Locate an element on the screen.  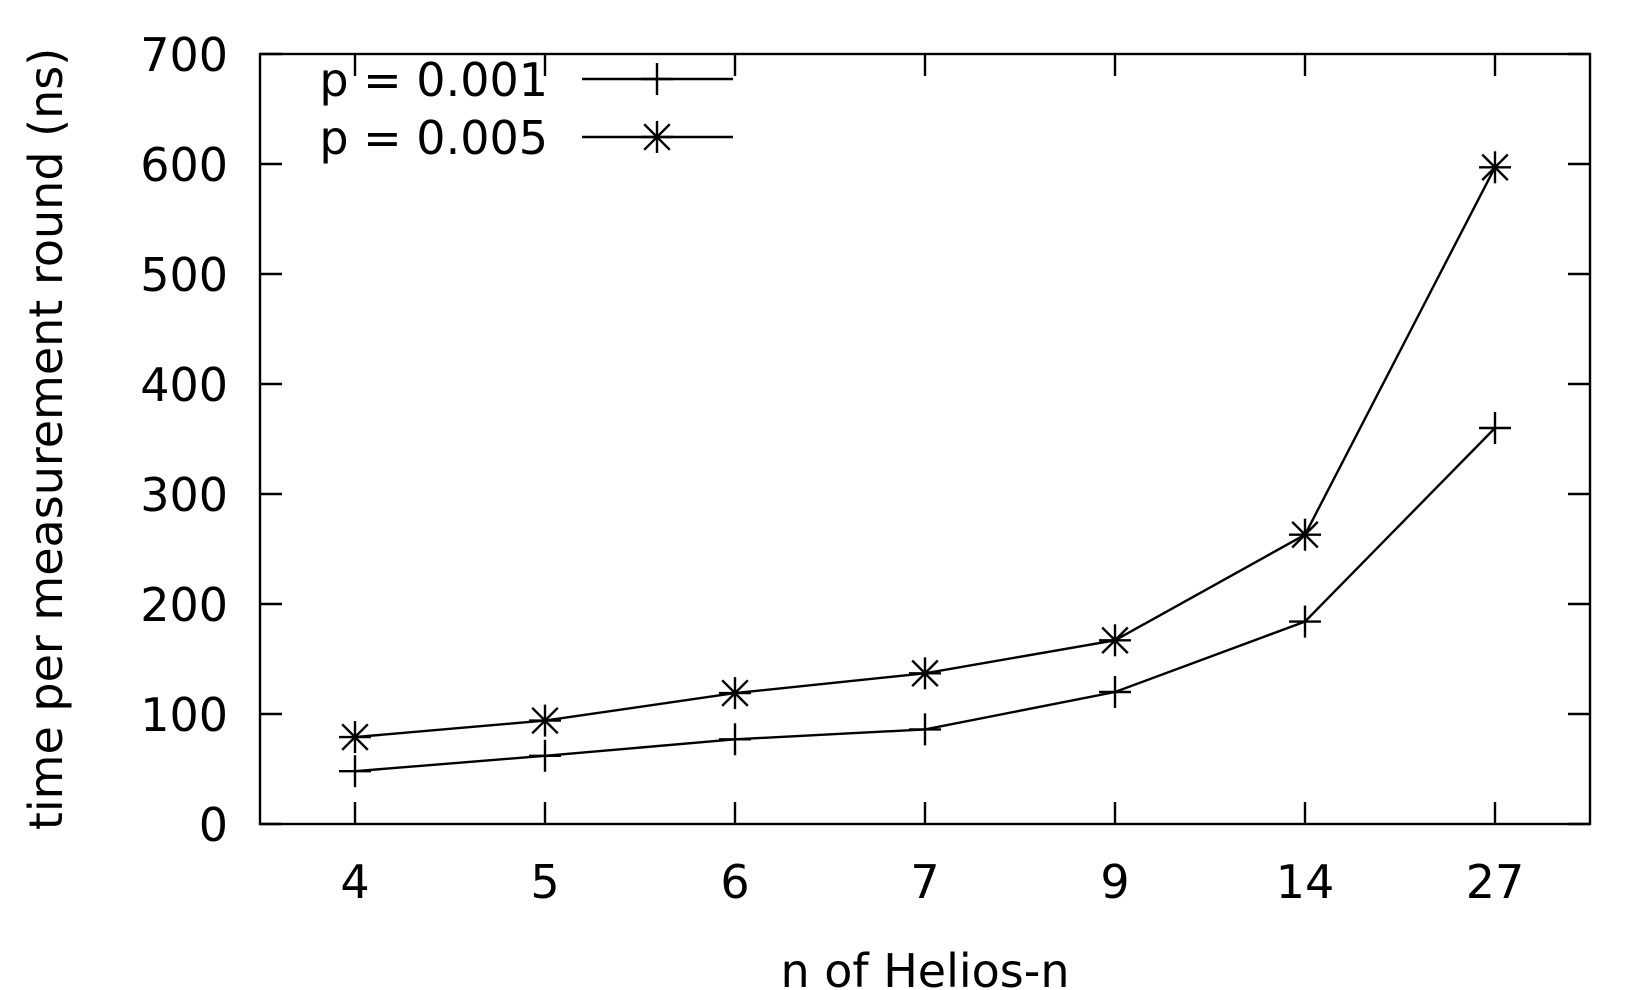
x-axis-label: n of Helios-n is located at coordinates (924, 967).